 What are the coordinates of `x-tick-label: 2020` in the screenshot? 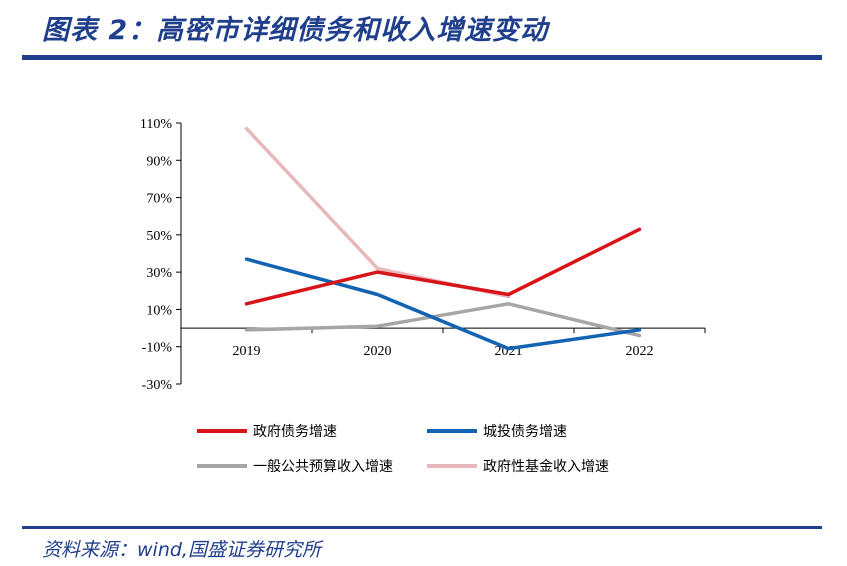 It's located at (378, 351).